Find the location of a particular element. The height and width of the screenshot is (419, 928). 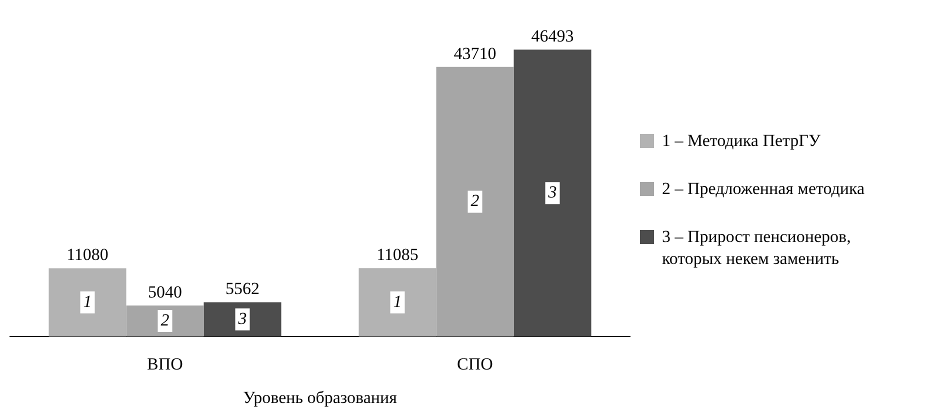

legend-label: 2 – Предложенная методика is located at coordinates (763, 189).